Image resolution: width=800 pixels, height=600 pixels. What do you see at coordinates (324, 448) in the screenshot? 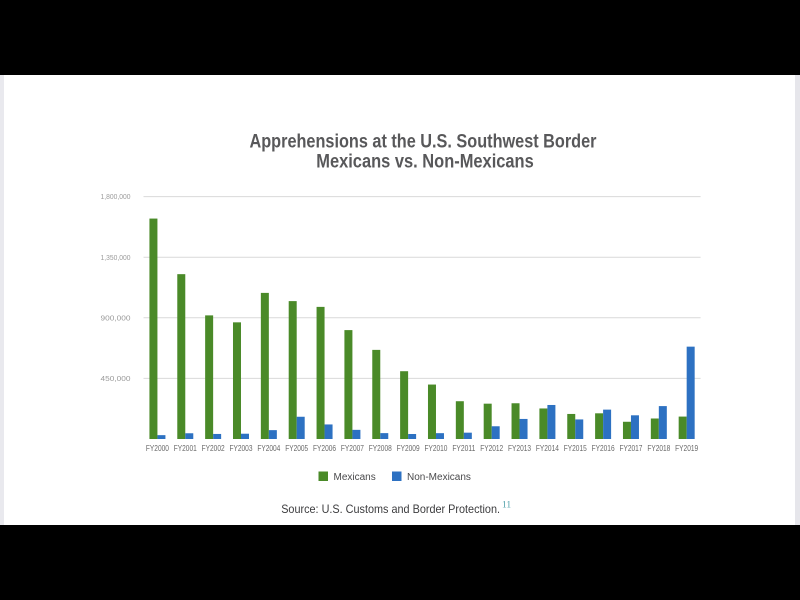
I see `svg-text: FY2006` at bounding box center [324, 448].